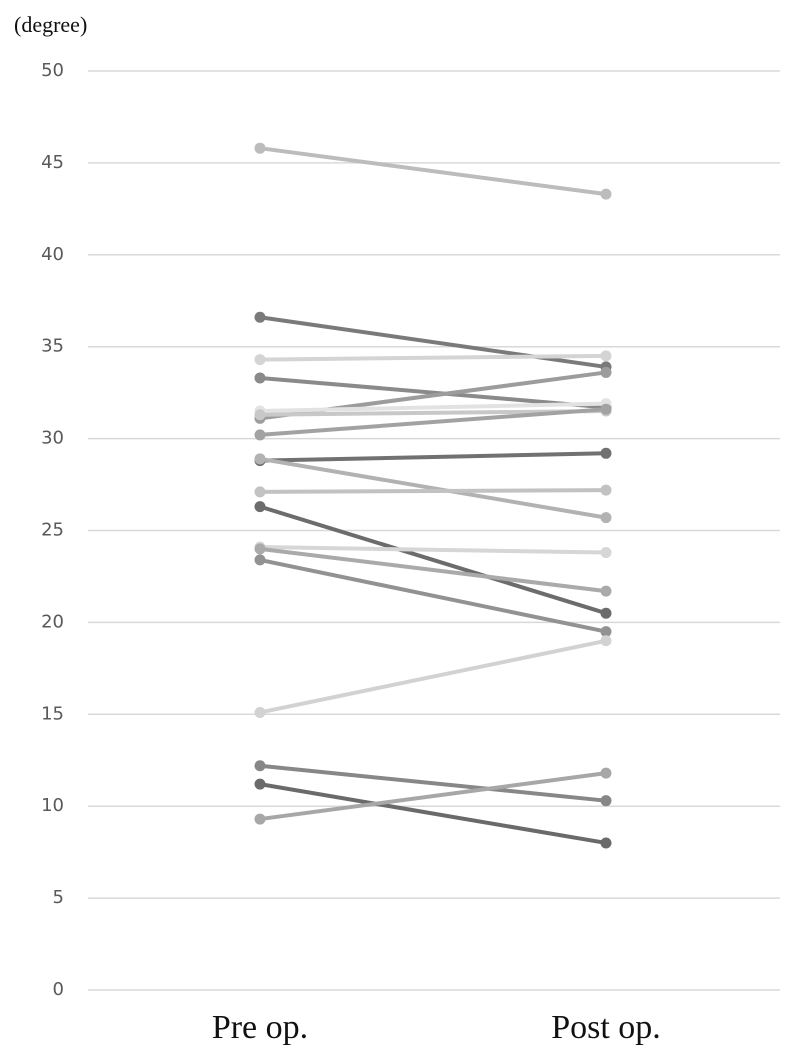 The image size is (791, 1053). What do you see at coordinates (52, 346) in the screenshot?
I see `y-tick-label: 35` at bounding box center [52, 346].